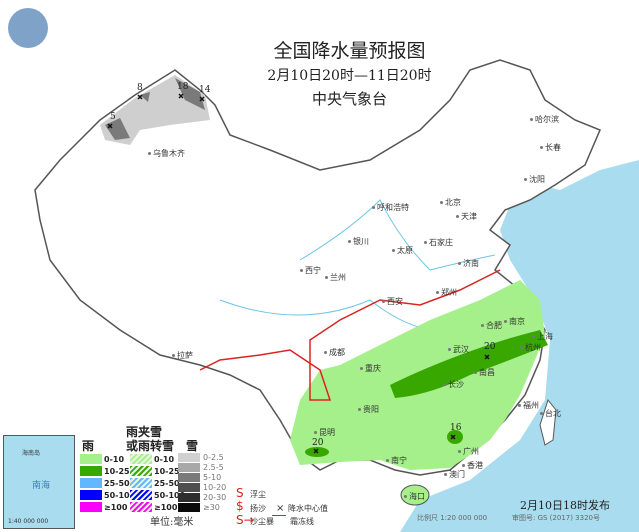 The image size is (639, 532). What do you see at coordinates (215, 497) in the screenshot?
I see `legend-snow-label: 20-30` at bounding box center [215, 497].